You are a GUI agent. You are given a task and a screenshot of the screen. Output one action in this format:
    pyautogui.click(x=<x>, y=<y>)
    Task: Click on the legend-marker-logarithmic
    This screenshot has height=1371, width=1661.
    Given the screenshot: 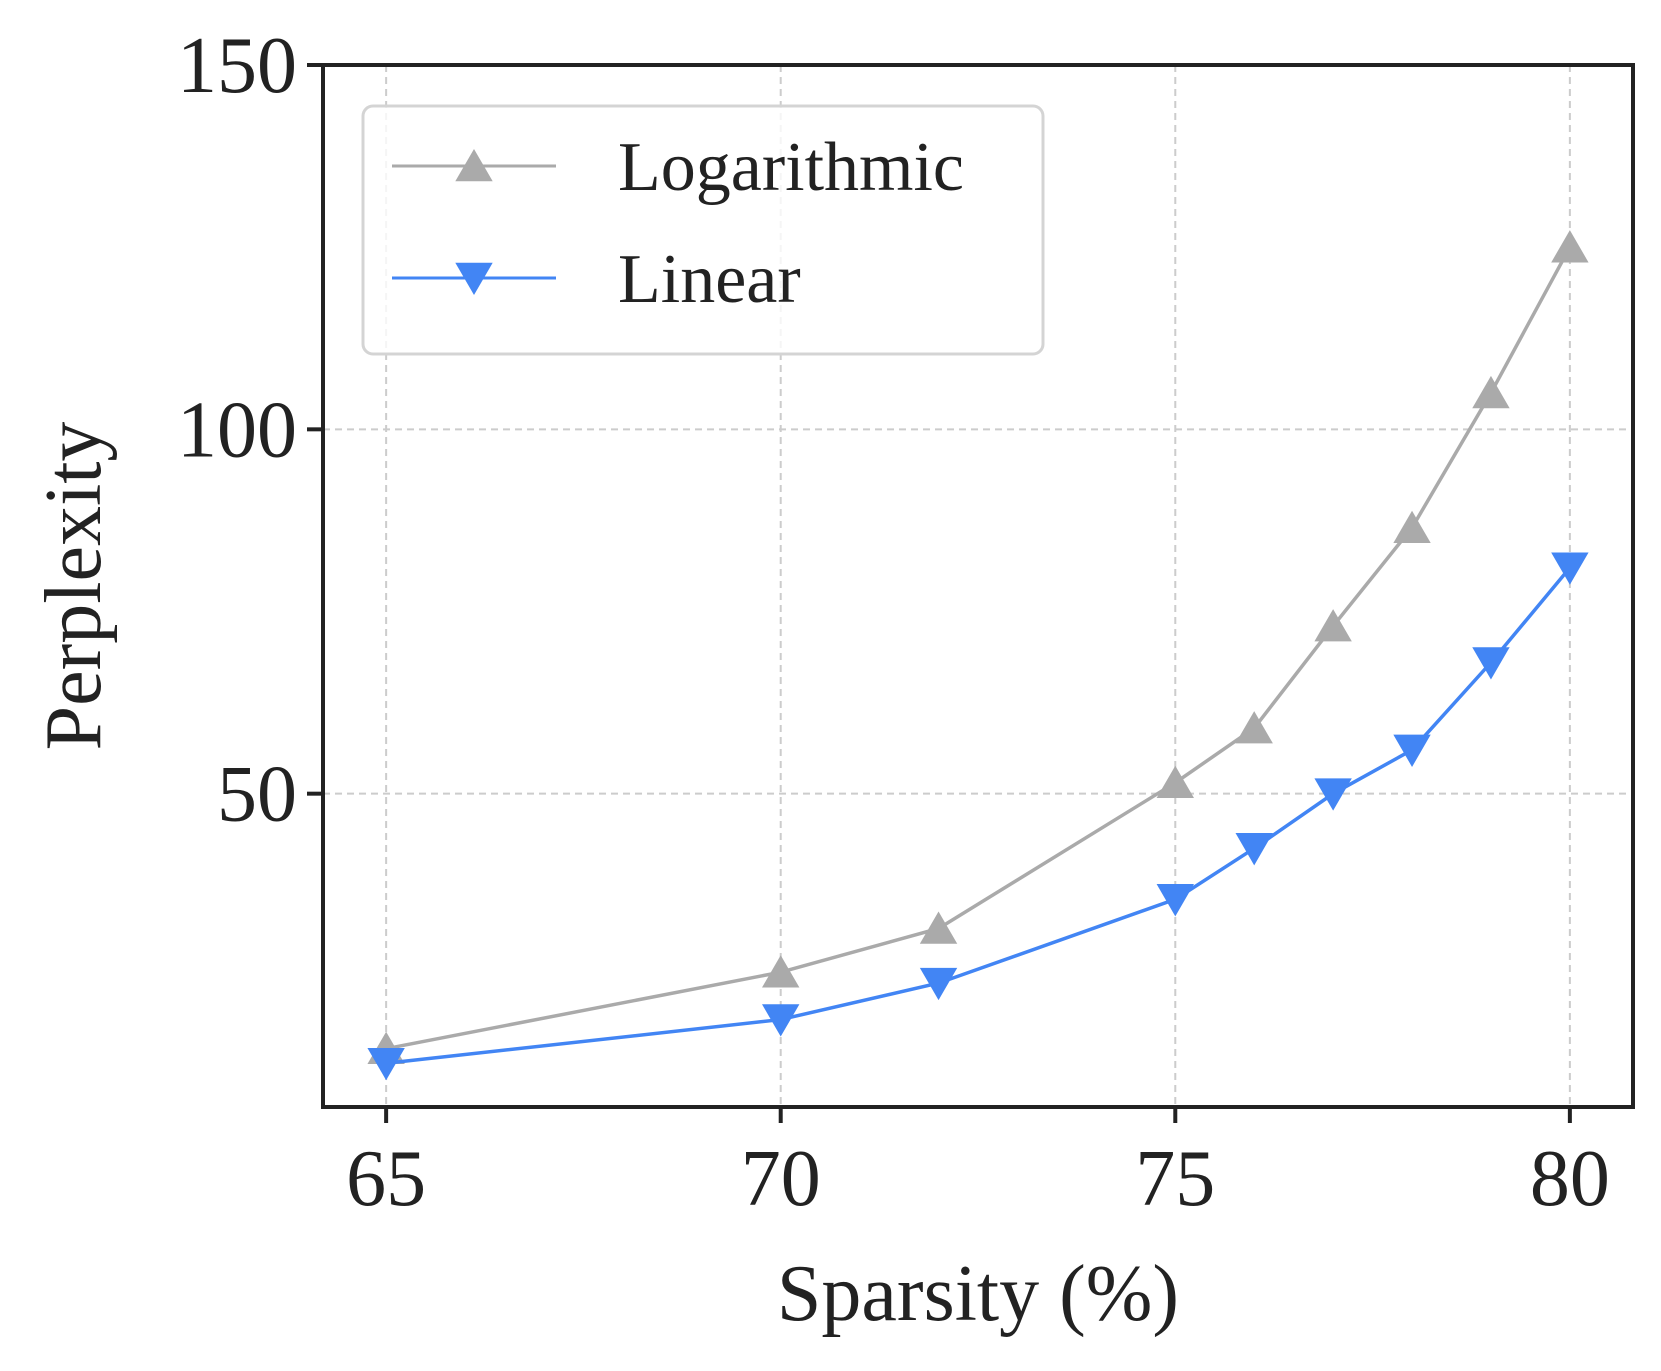 What is the action you would take?
    pyautogui.click(x=474, y=165)
    